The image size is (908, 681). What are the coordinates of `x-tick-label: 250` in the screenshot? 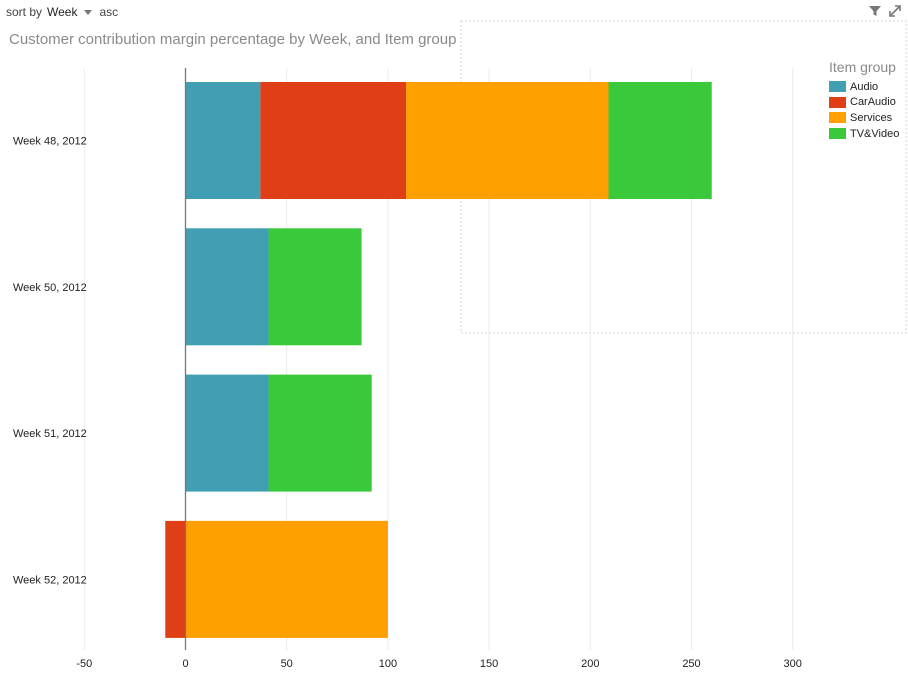 It's located at (691, 664).